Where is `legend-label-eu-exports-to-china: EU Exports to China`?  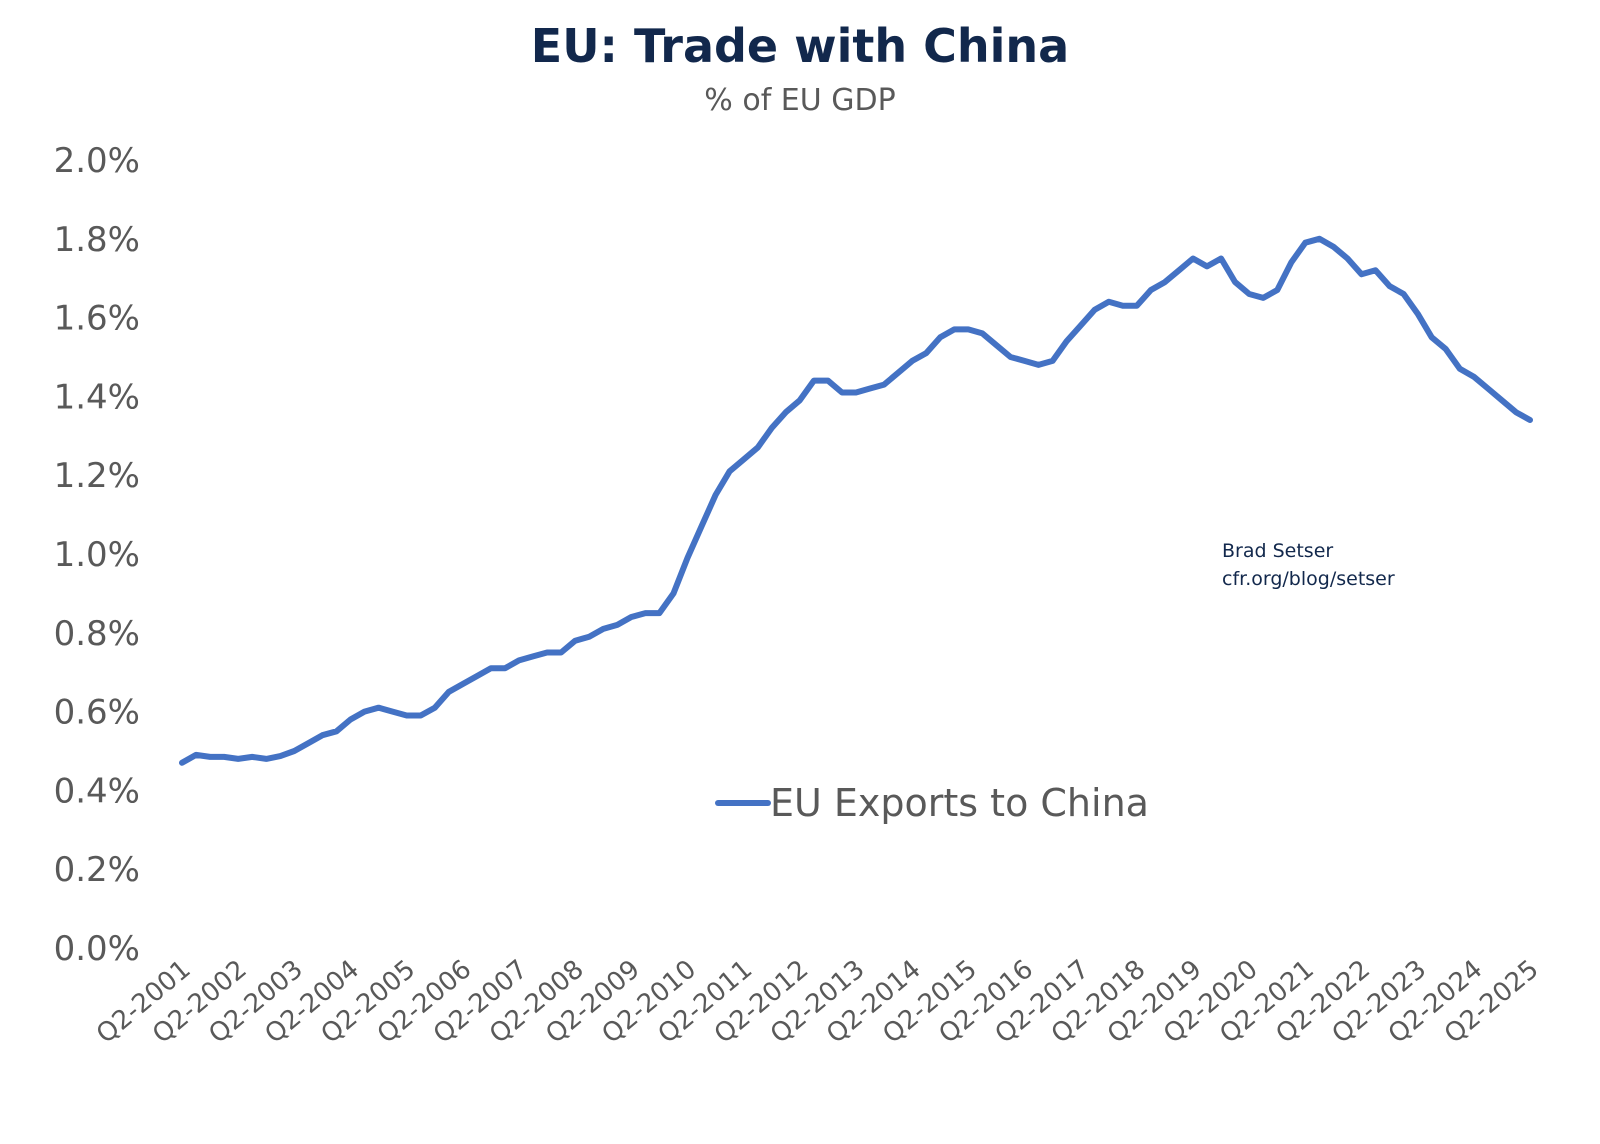 legend-label-eu-exports-to-china: EU Exports to China is located at coordinates (959, 803).